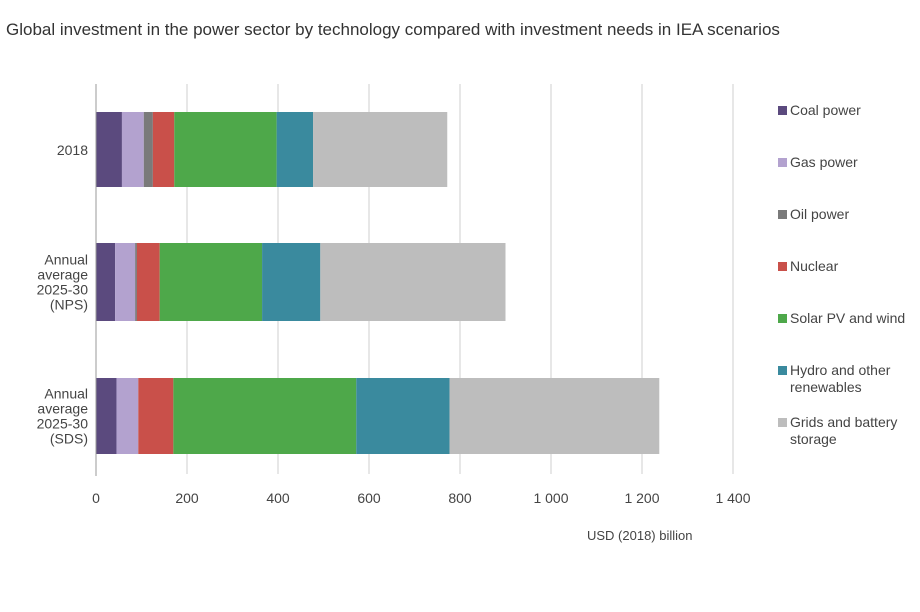 This screenshot has height=612, width=920. Describe the element at coordinates (820, 214) in the screenshot. I see `legend-label: Oil power` at that location.